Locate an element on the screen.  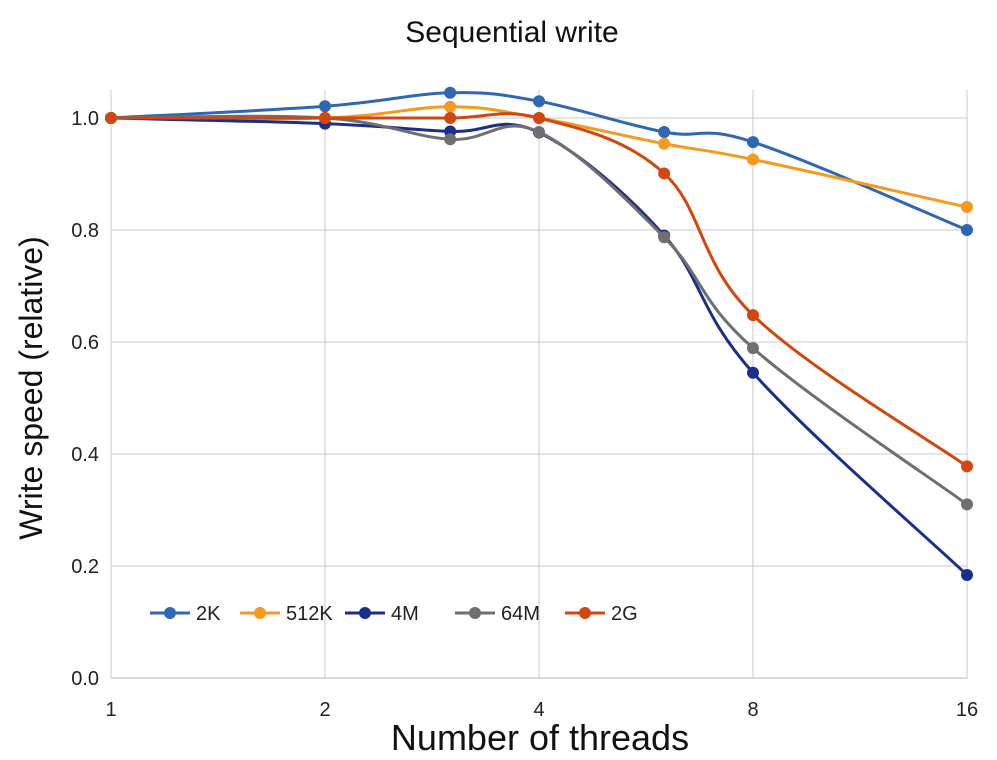
legend: 2K 512K 4M 64M 2G is located at coordinates (394, 614).